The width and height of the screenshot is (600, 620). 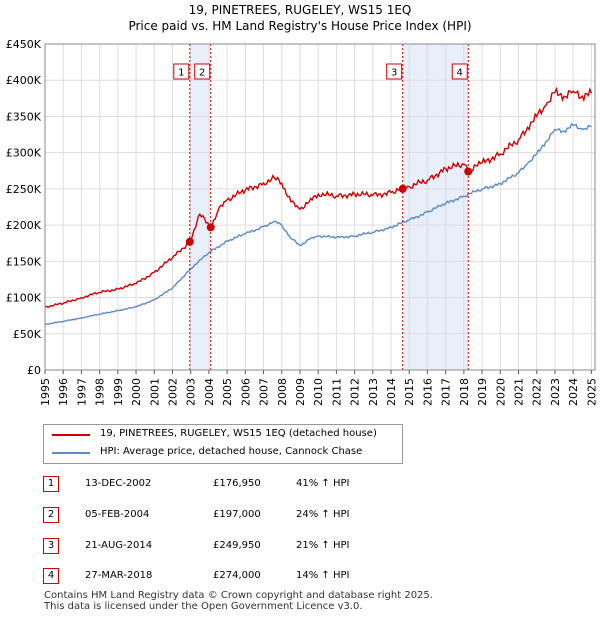 What do you see at coordinates (191, 392) in the screenshot?
I see `x-tick-label: 2003` at bounding box center [191, 392].